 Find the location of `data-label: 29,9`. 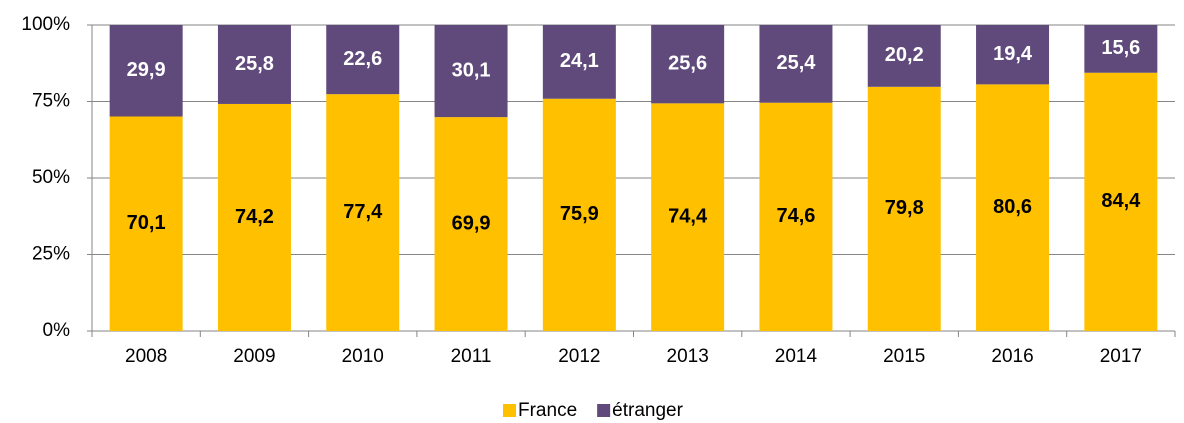

data-label: 29,9 is located at coordinates (146, 70).